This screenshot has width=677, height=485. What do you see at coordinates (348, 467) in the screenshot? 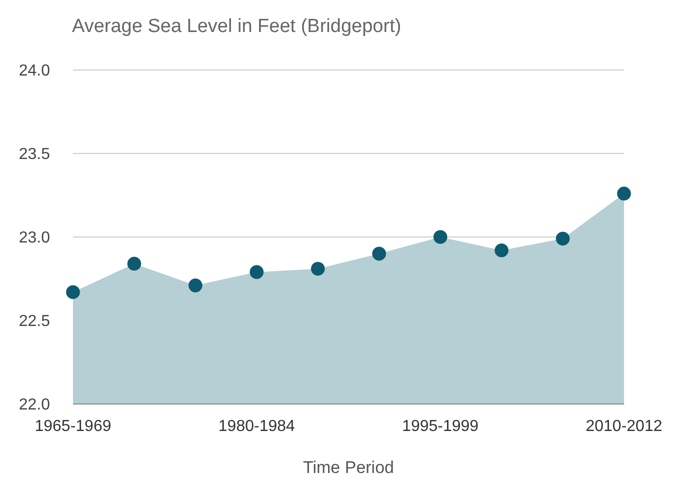
I see `x-axis-title: Time Period` at bounding box center [348, 467].